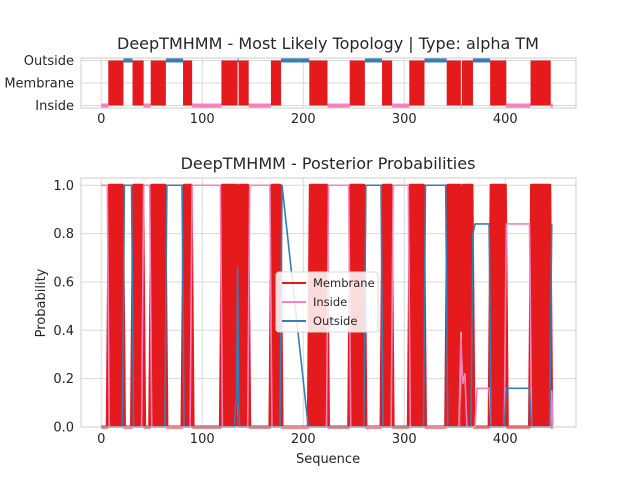 This screenshot has height=480, width=640. Describe the element at coordinates (63, 282) in the screenshot. I see `posterior-y-tick-label: 0.6` at that location.